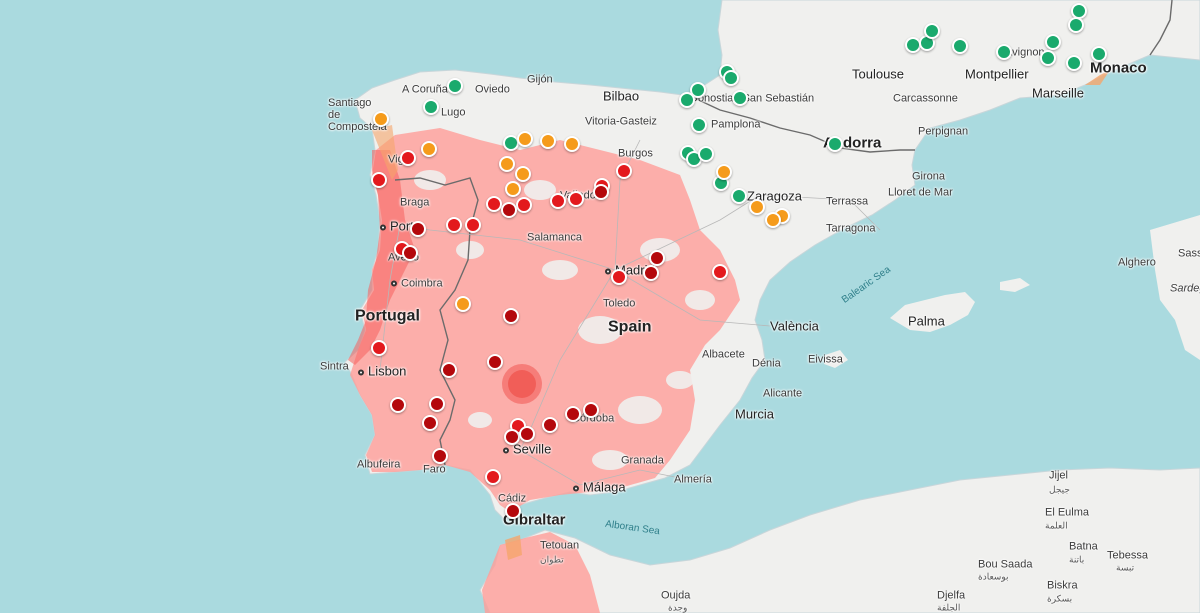 The image size is (1200, 613). Describe the element at coordinates (552, 559) in the screenshot. I see `city-label-arabic: تطوان` at that location.